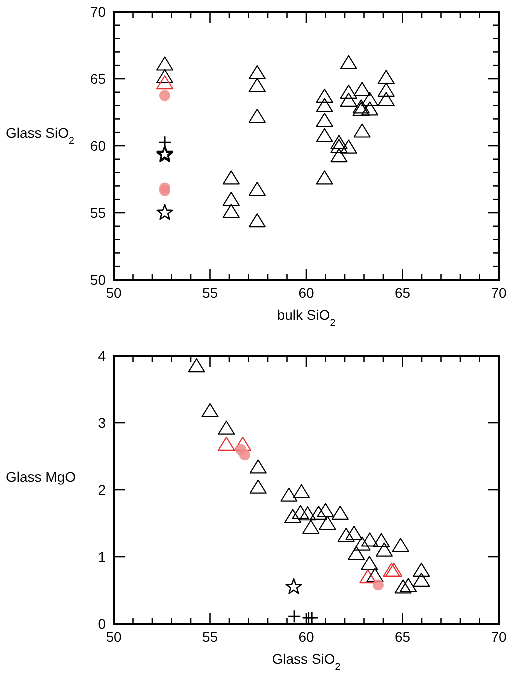 This screenshot has width=507, height=676. What do you see at coordinates (98, 280) in the screenshot?
I see `y-tick-label: 50` at bounding box center [98, 280].